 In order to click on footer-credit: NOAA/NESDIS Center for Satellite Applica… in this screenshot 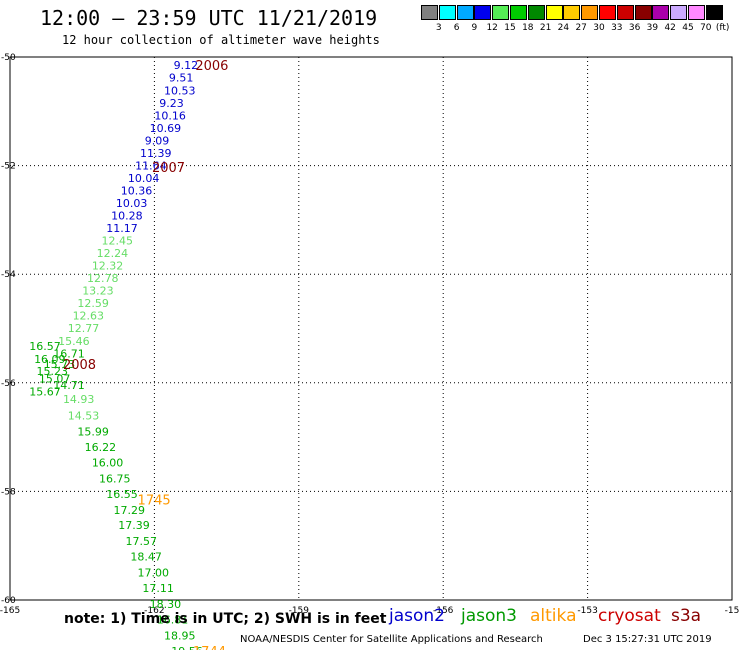, I will do `click(391, 639)`.